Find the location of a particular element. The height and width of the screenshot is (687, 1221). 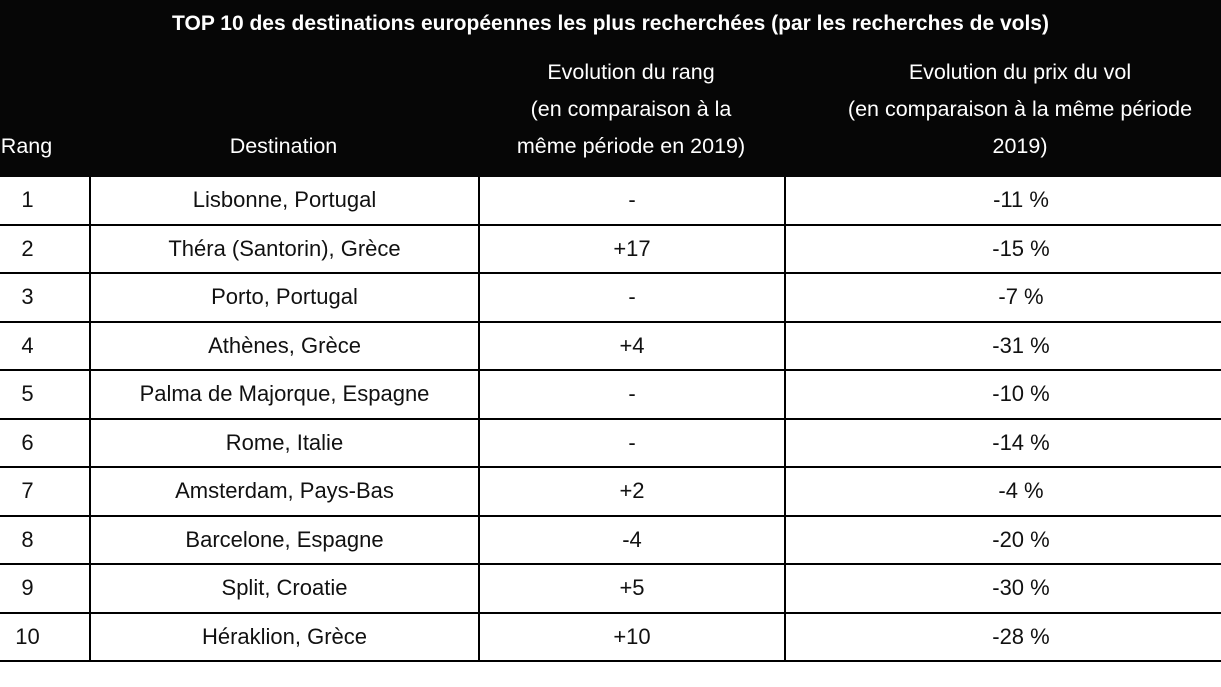

cell-destination: Rome, Italie is located at coordinates (284, 442).